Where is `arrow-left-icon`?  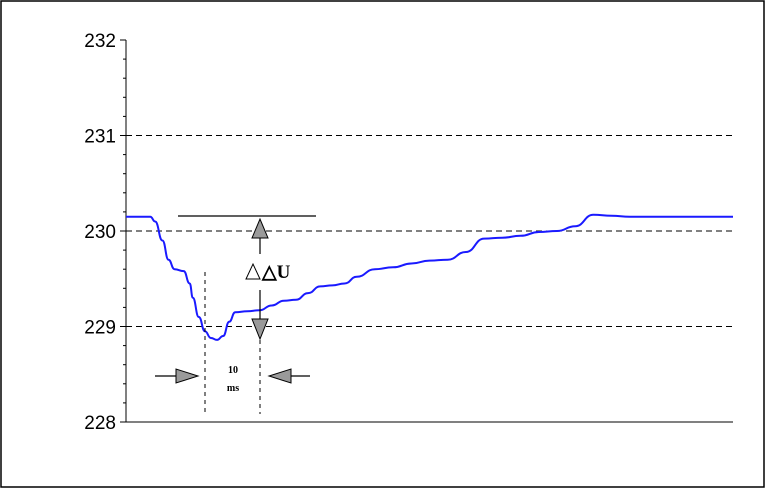
arrow-left-icon is located at coordinates (279, 376).